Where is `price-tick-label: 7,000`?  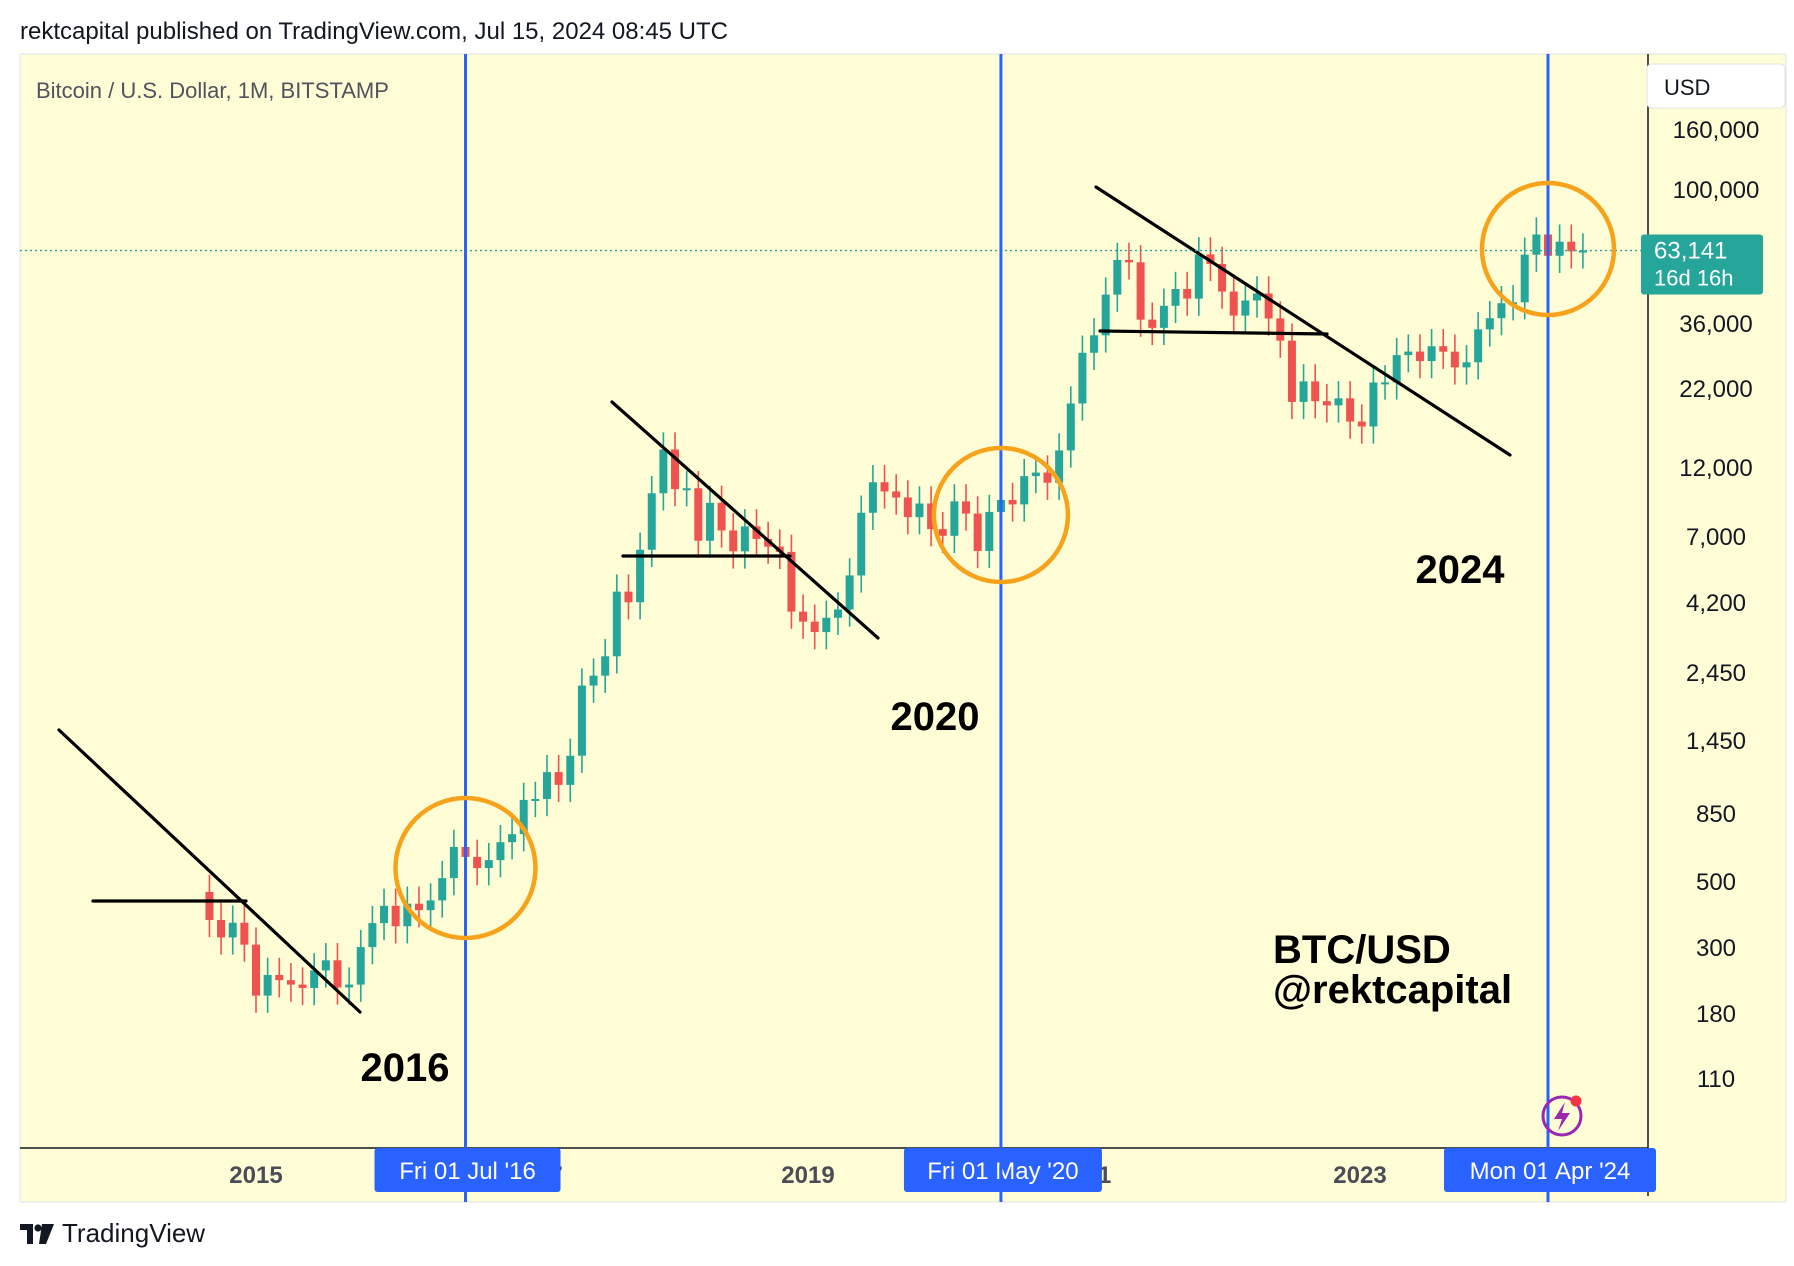
price-tick-label: 7,000 is located at coordinates (1716, 537).